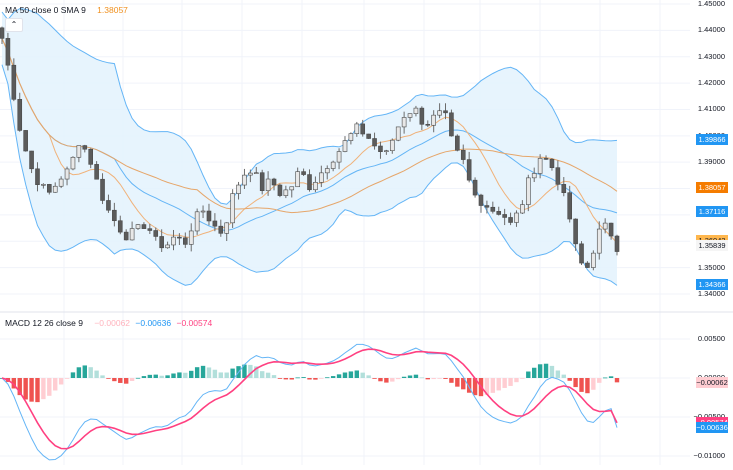 The width and height of the screenshot is (733, 470). Describe the element at coordinates (310, 383) in the screenshot. I see `macd-histogram` at that location.